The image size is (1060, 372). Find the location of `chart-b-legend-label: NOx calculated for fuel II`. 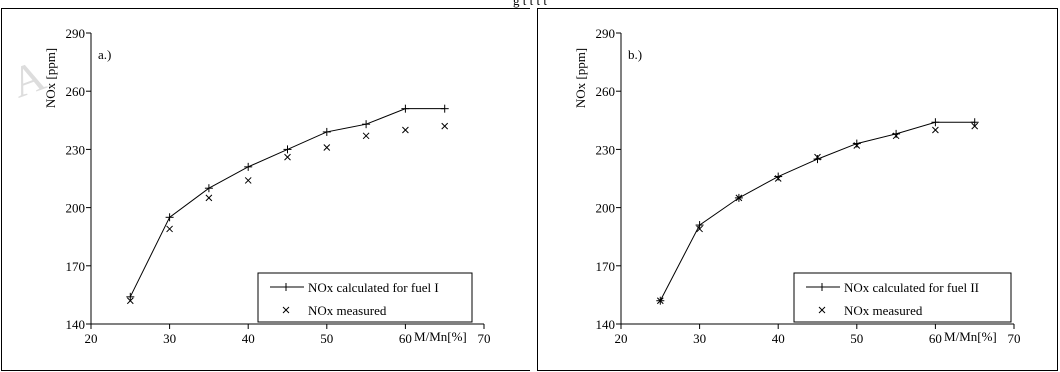

chart-b-legend-label: NOx calculated for fuel II is located at coordinates (911, 287).